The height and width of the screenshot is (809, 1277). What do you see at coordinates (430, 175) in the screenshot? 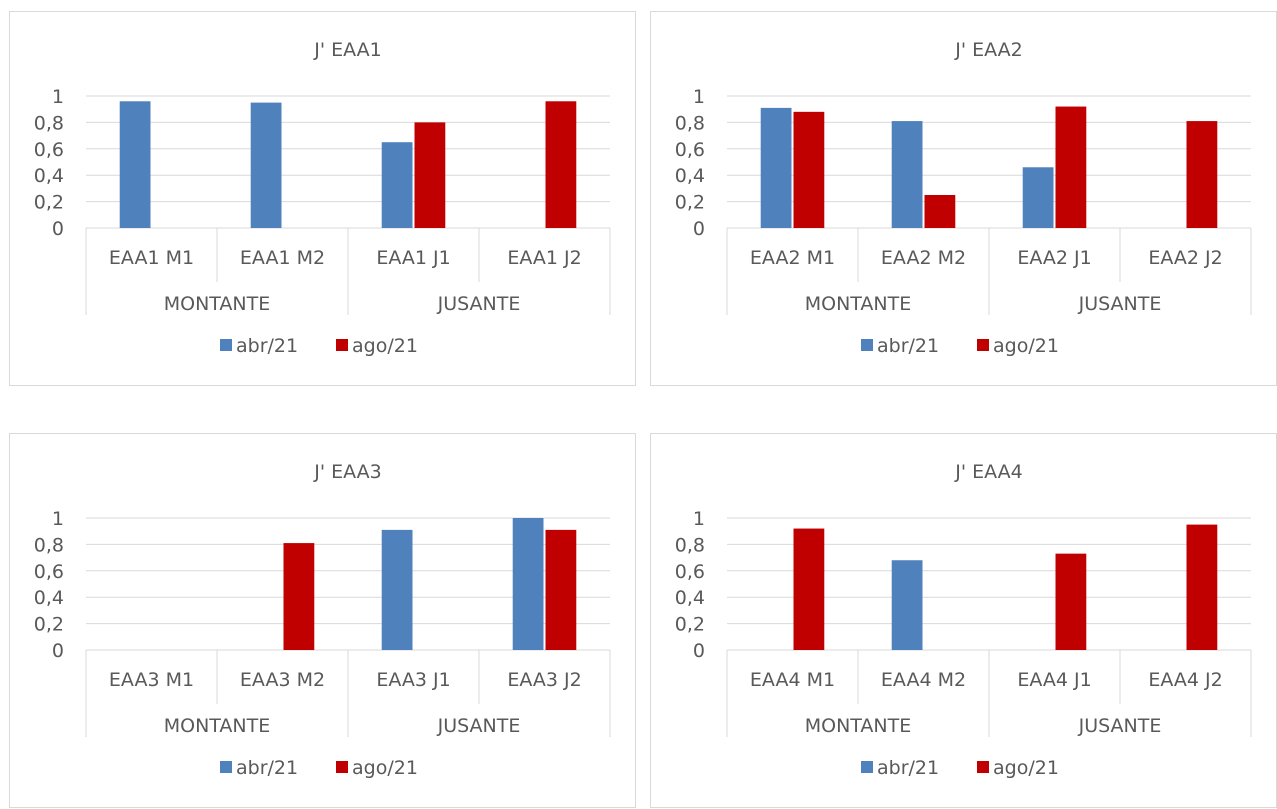
I see `bar-ago/21-EAA1 J1` at bounding box center [430, 175].